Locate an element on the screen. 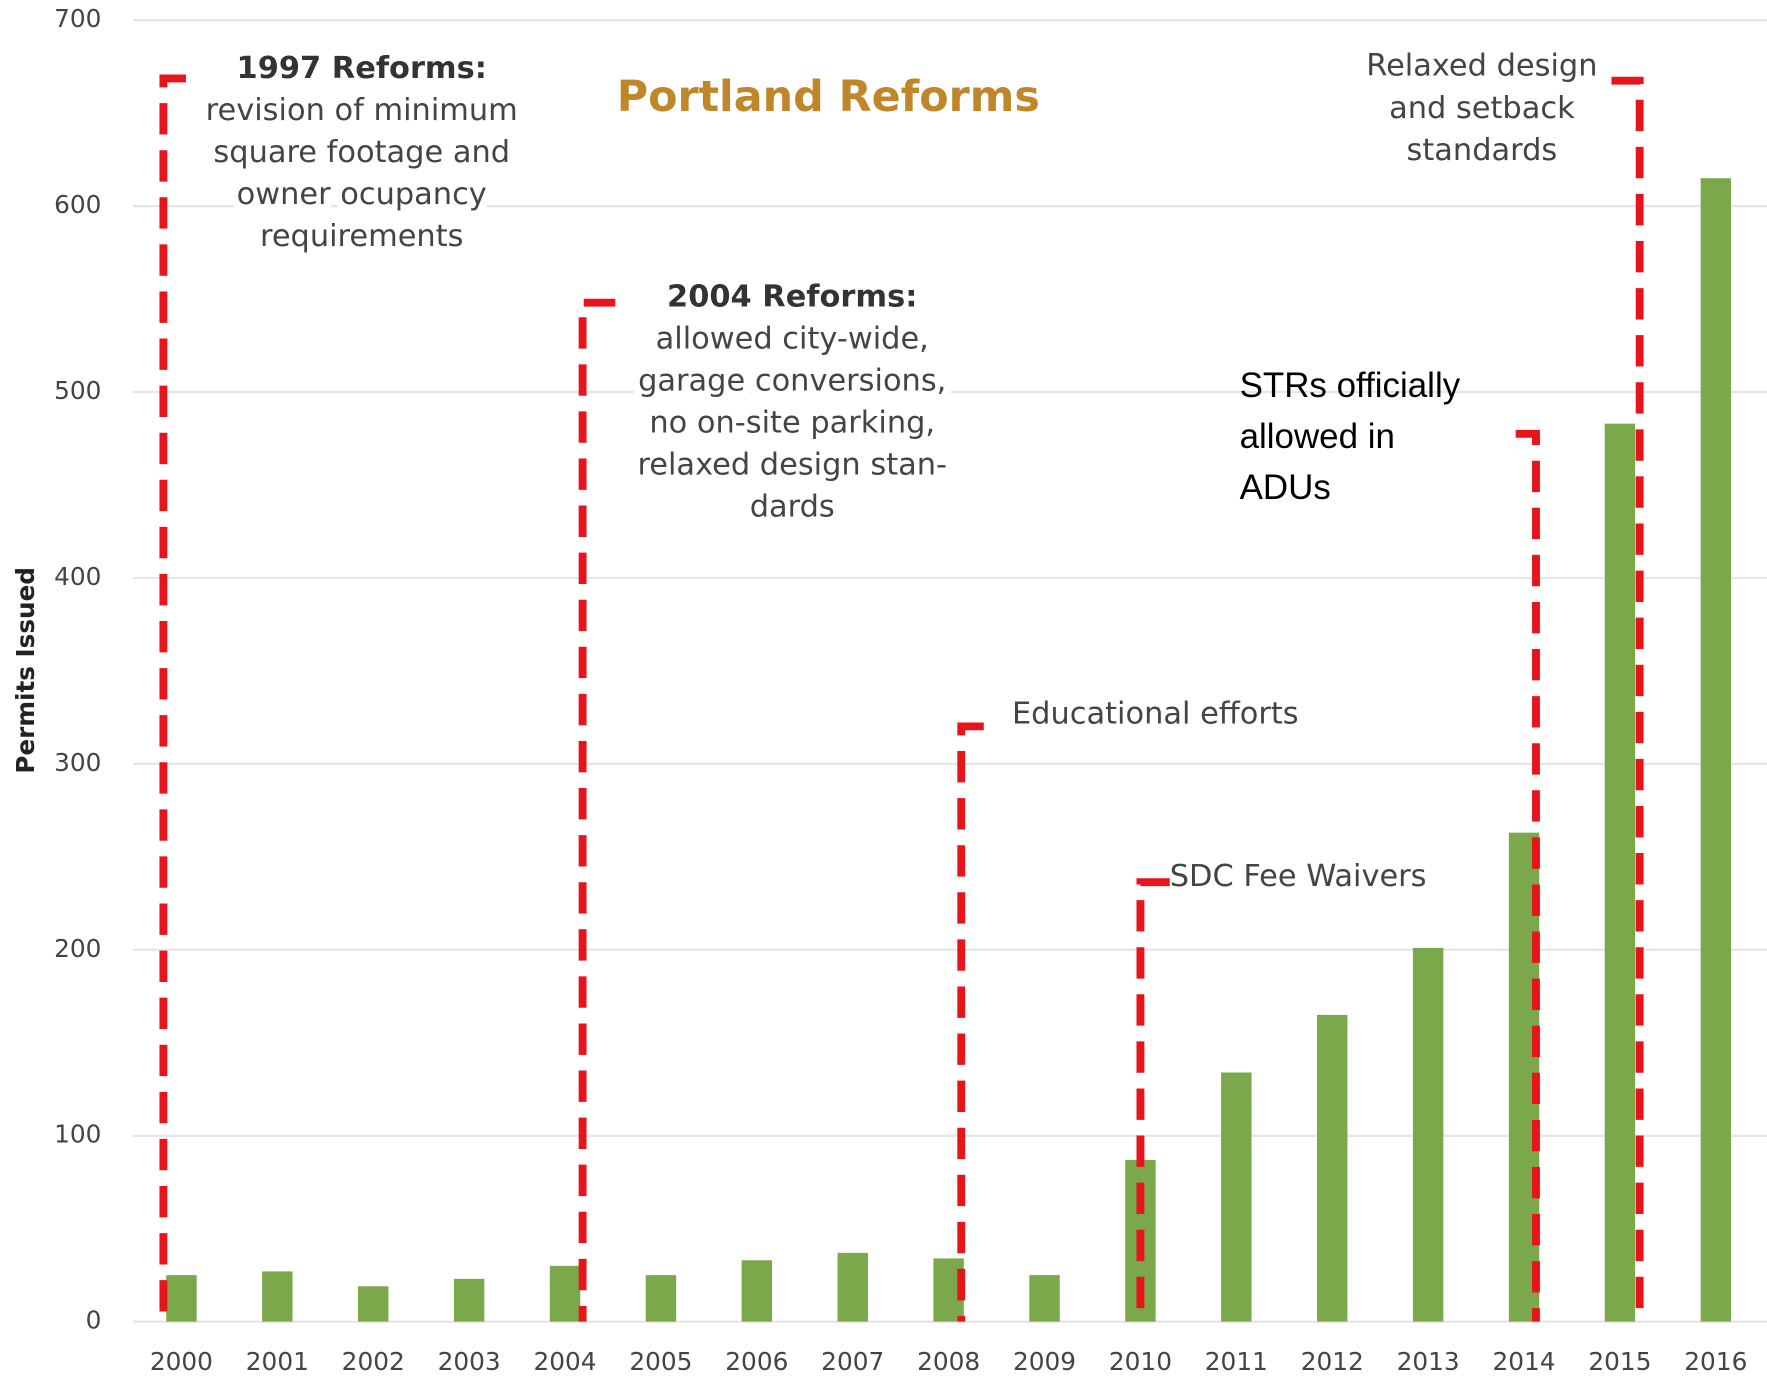  y-tick-label: 300 is located at coordinates (77, 762).